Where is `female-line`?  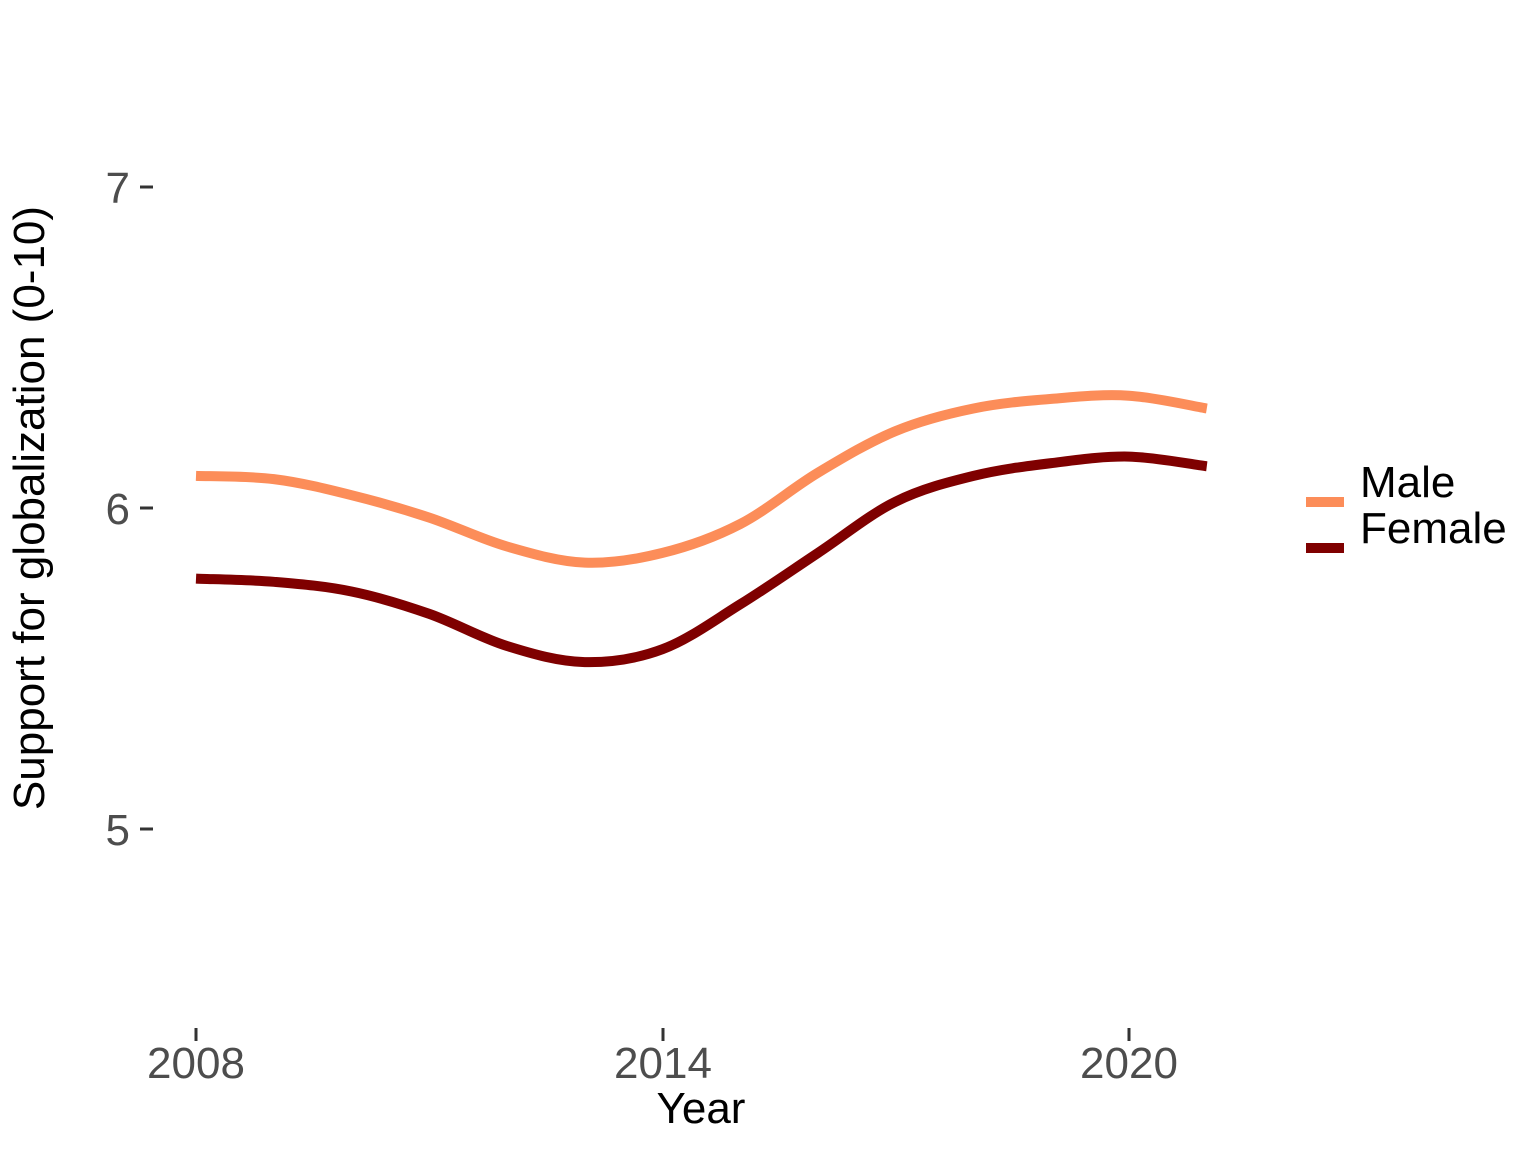
female-line is located at coordinates (701, 559).